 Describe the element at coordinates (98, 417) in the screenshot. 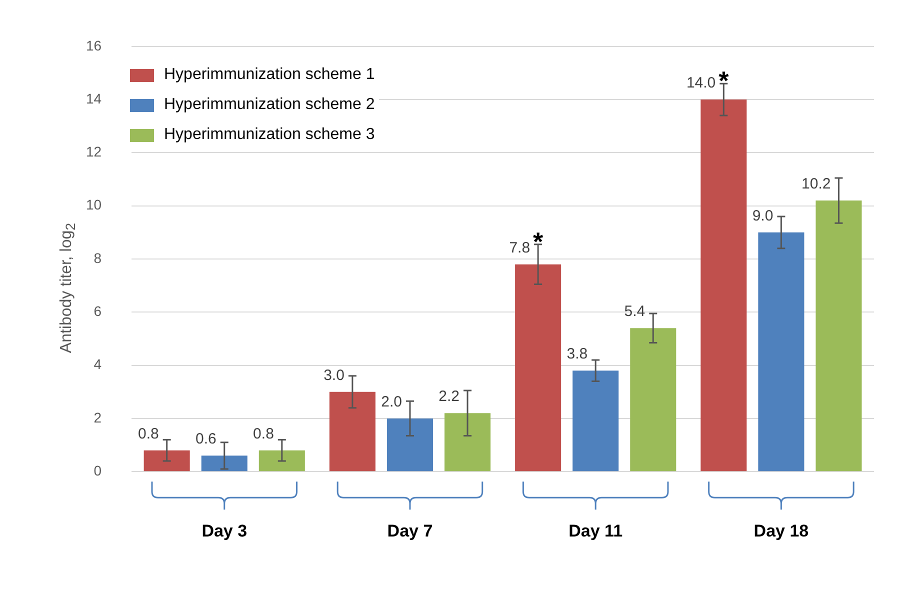

I see `y-tick-label: 2` at that location.